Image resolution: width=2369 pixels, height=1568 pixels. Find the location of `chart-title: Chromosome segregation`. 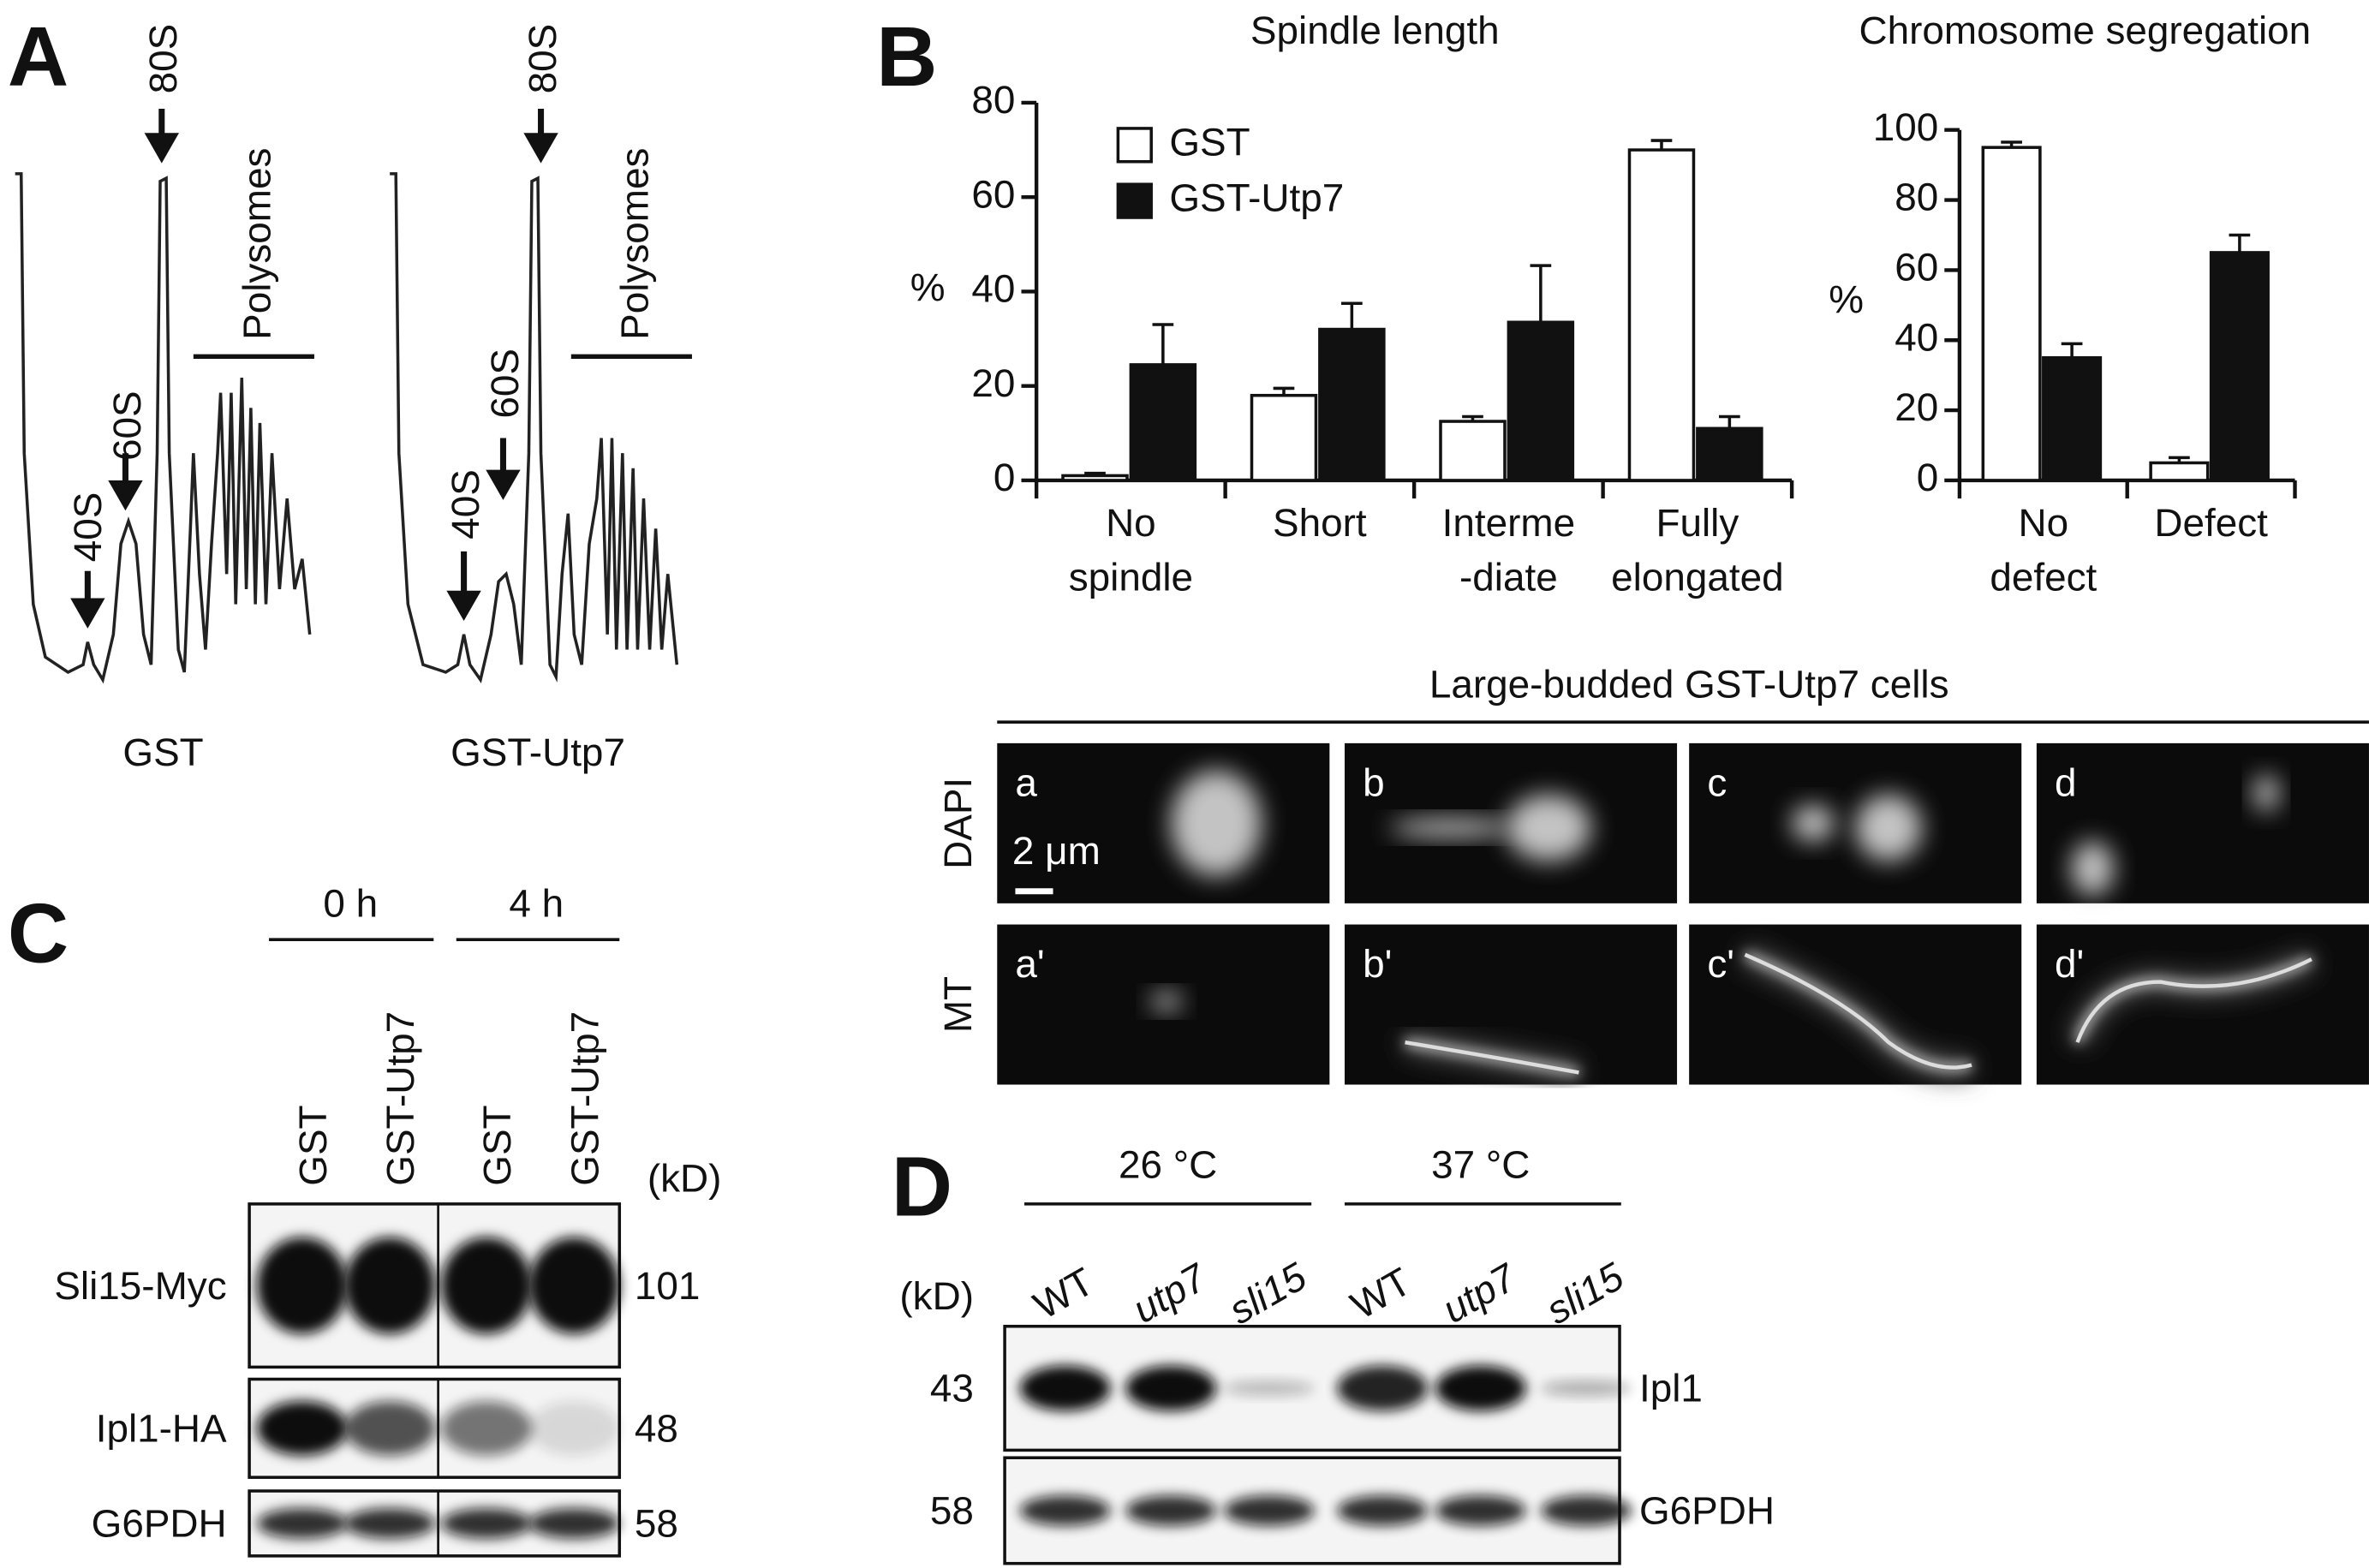

chart-title: Chromosome segregation is located at coordinates (2085, 30).